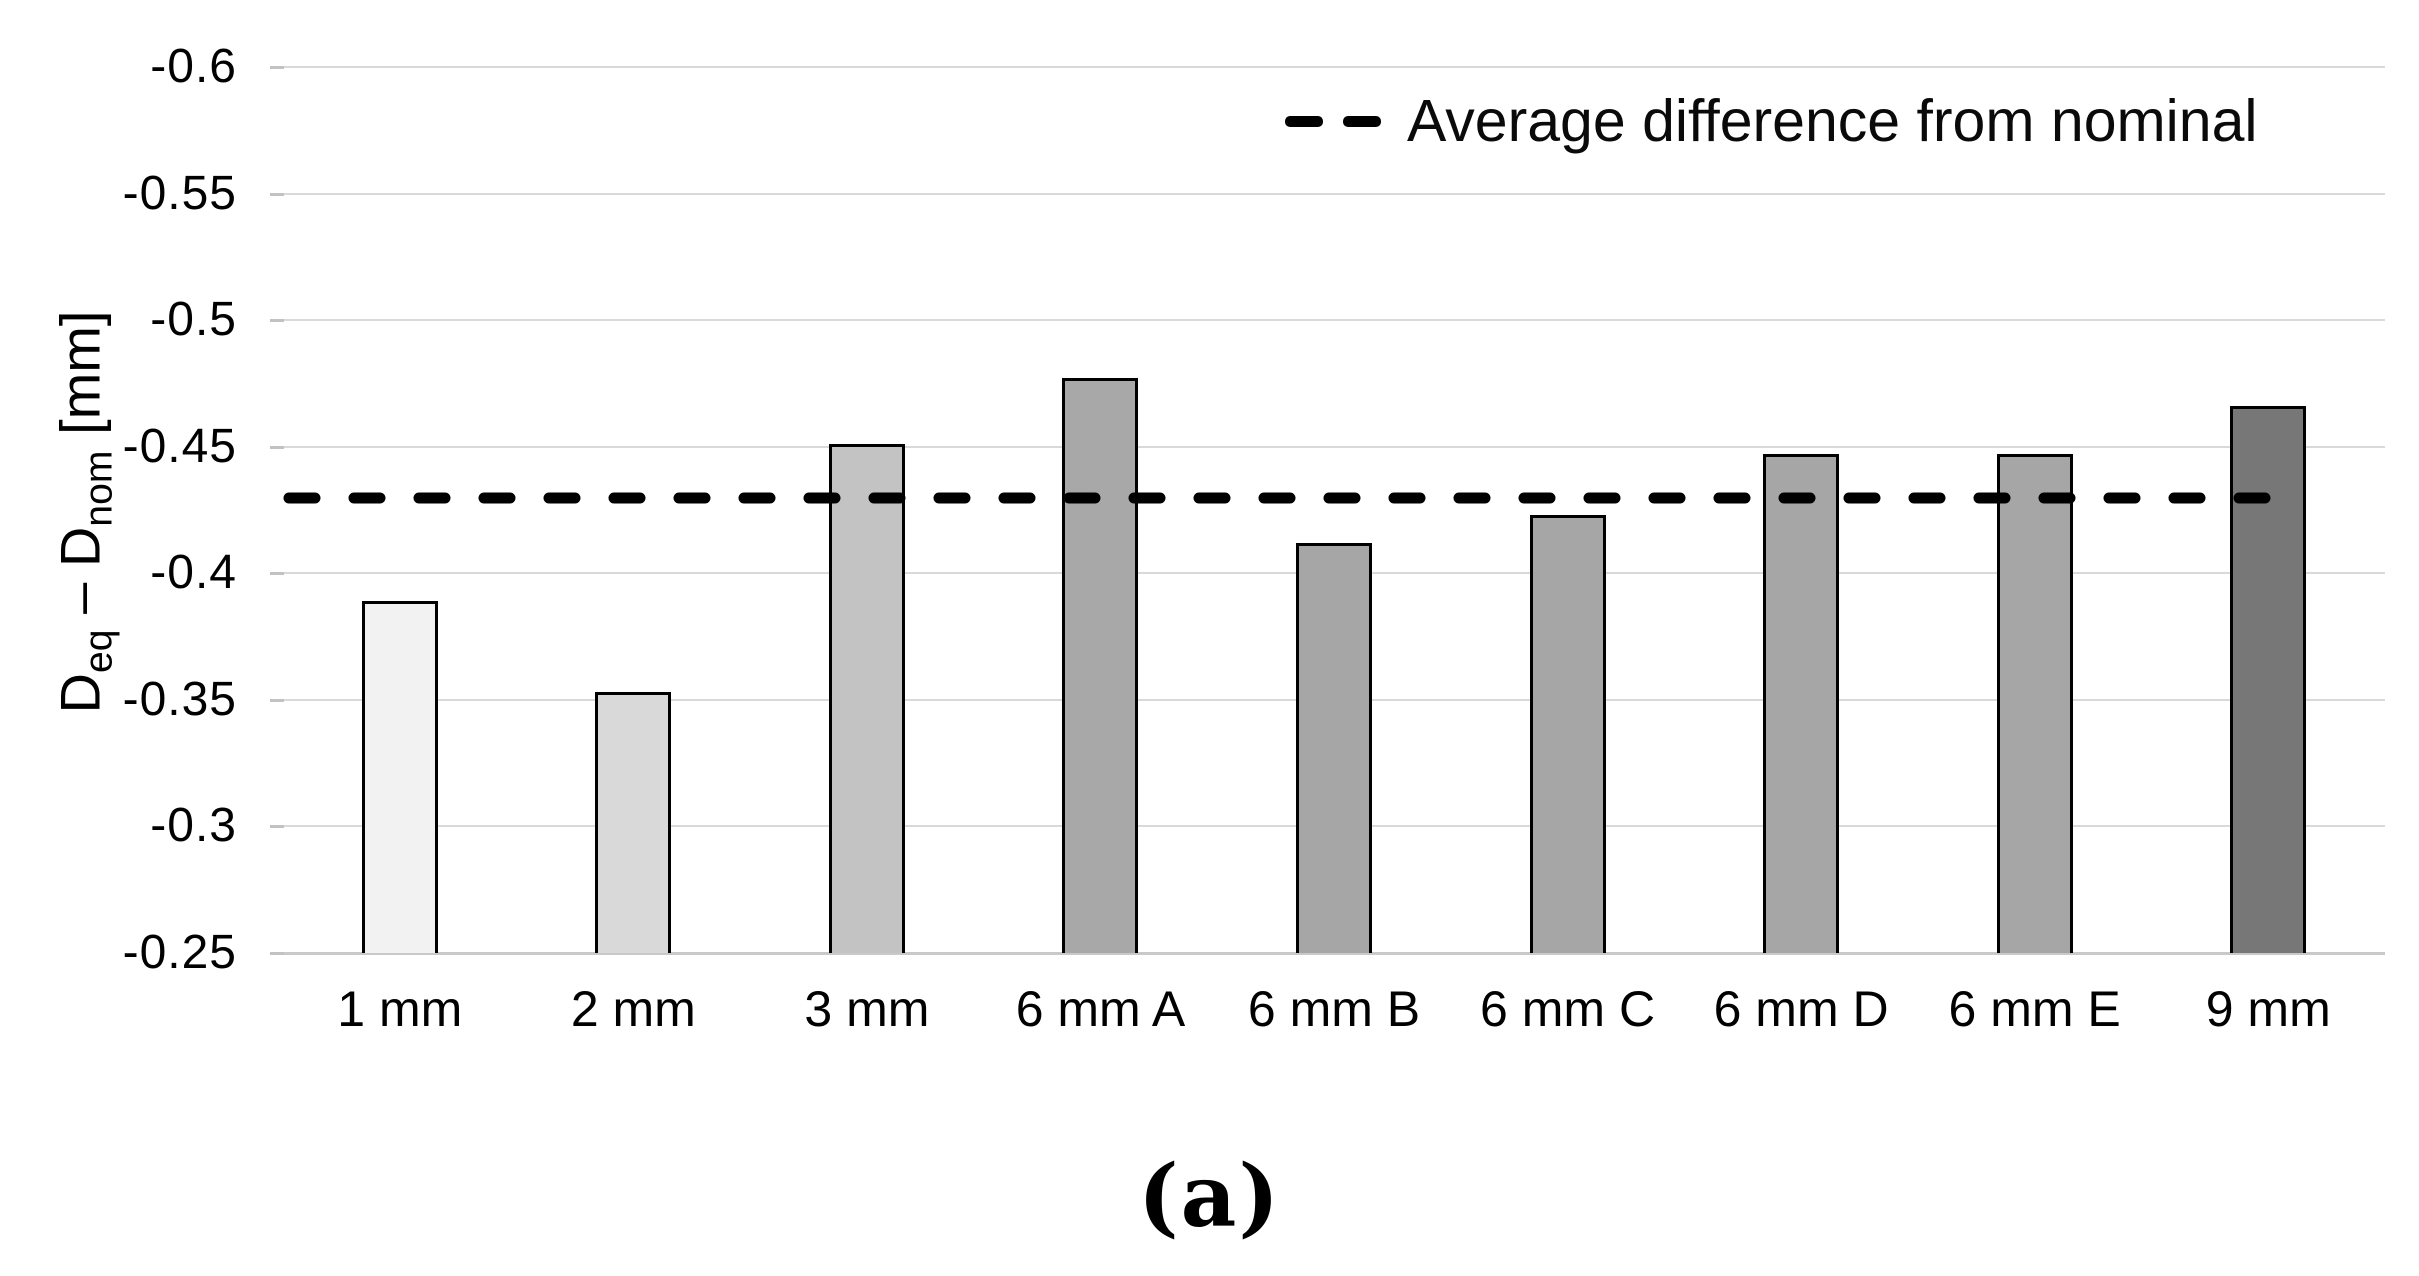  What do you see at coordinates (866, 698) in the screenshot?
I see `bar-3-mm` at bounding box center [866, 698].